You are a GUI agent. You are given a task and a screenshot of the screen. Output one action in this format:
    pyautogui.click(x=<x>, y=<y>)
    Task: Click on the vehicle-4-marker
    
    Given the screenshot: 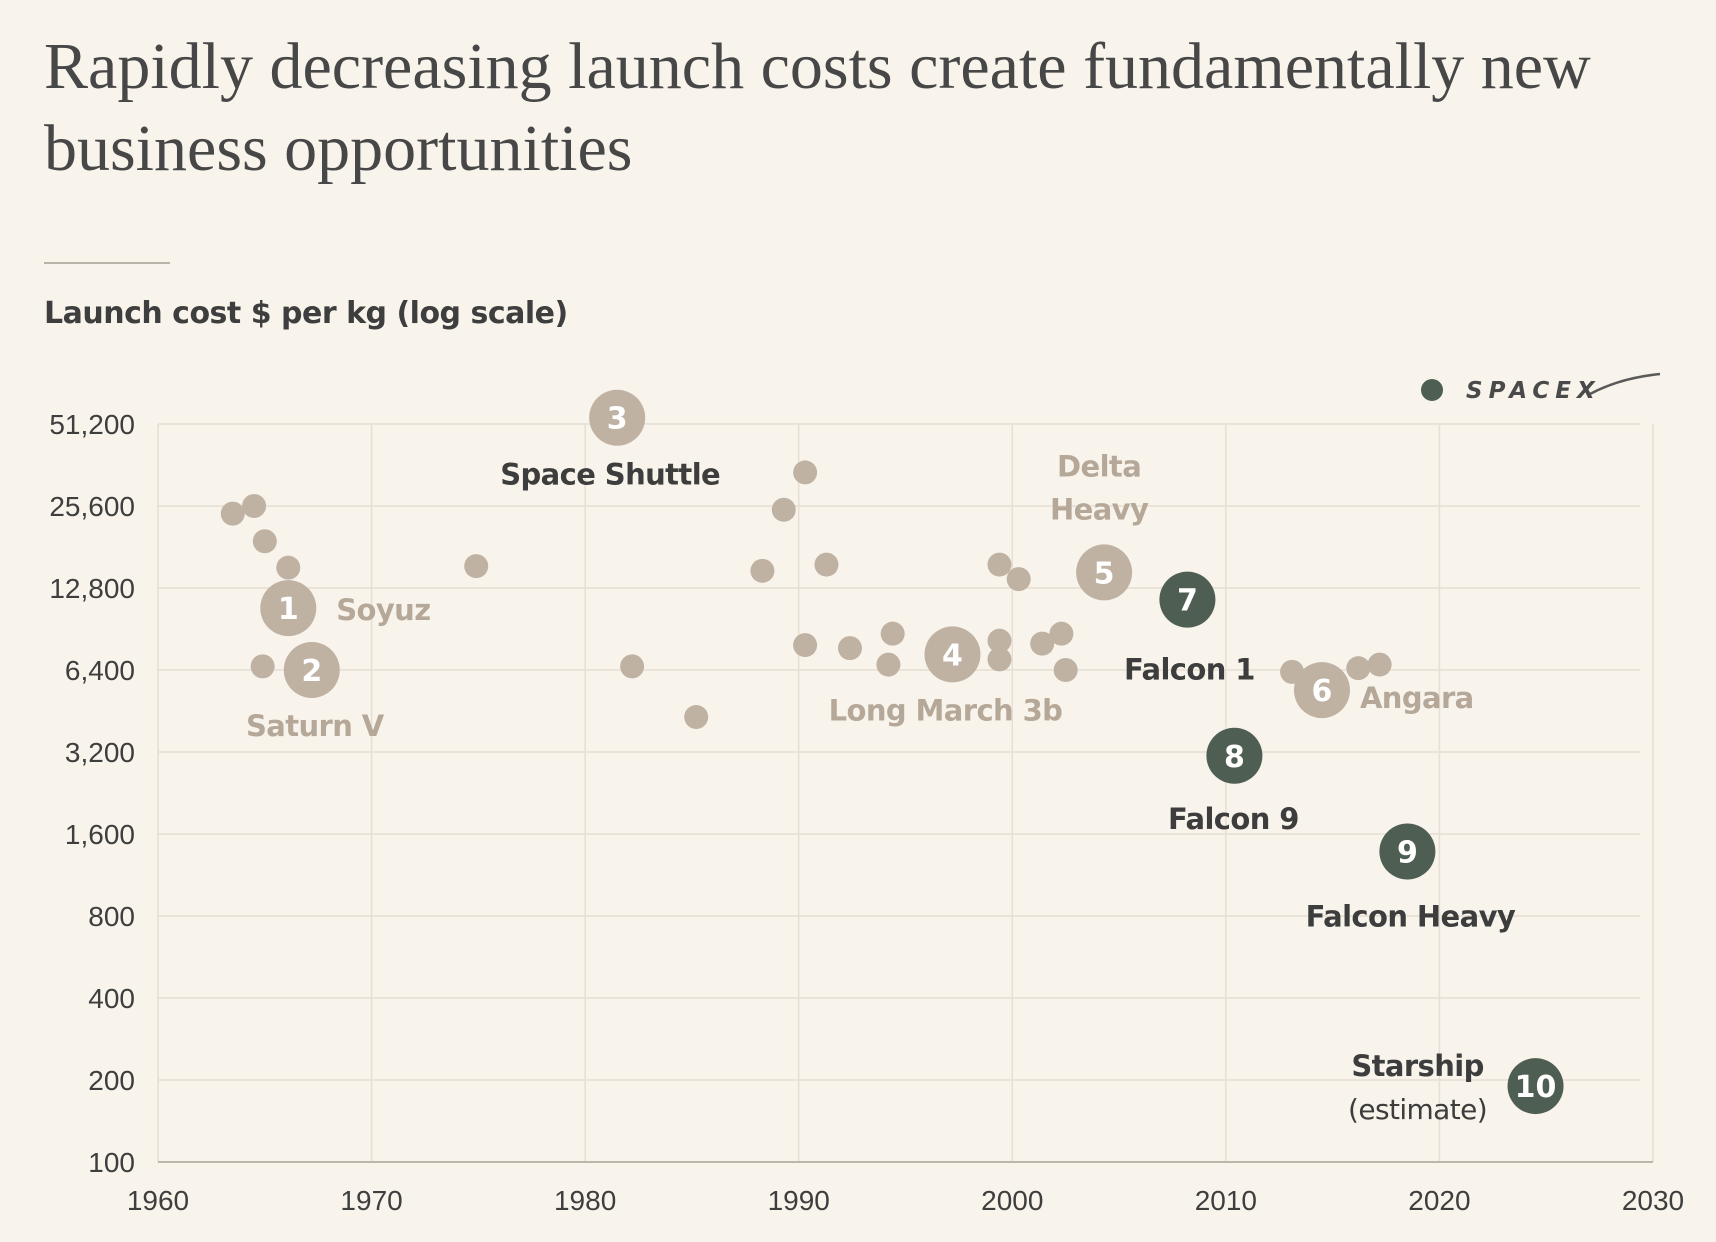 What is the action you would take?
    pyautogui.click(x=952, y=654)
    